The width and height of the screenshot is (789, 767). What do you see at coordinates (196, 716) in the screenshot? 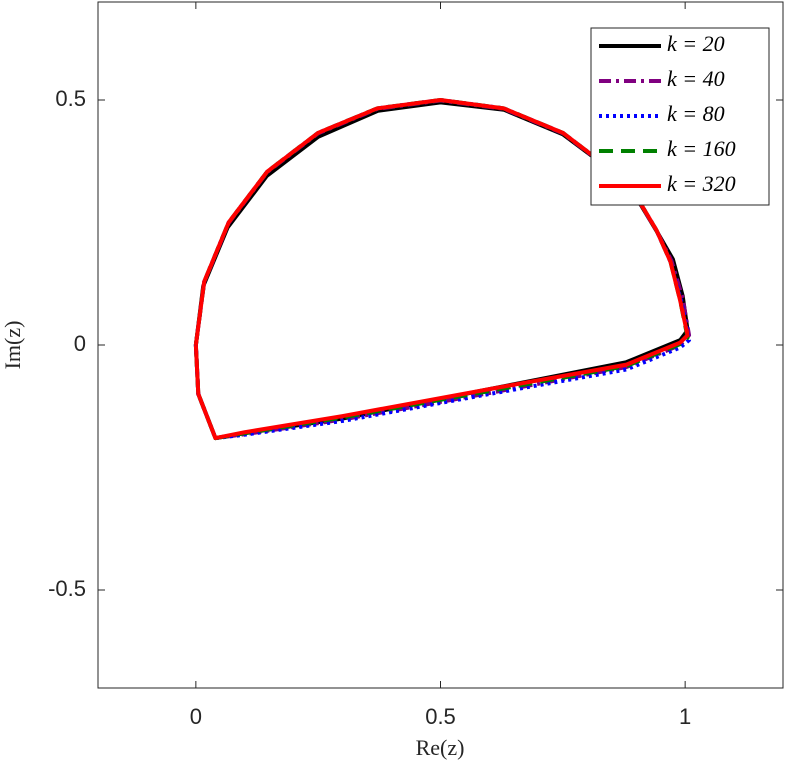
I see `x-tick-label: 0` at bounding box center [196, 716].